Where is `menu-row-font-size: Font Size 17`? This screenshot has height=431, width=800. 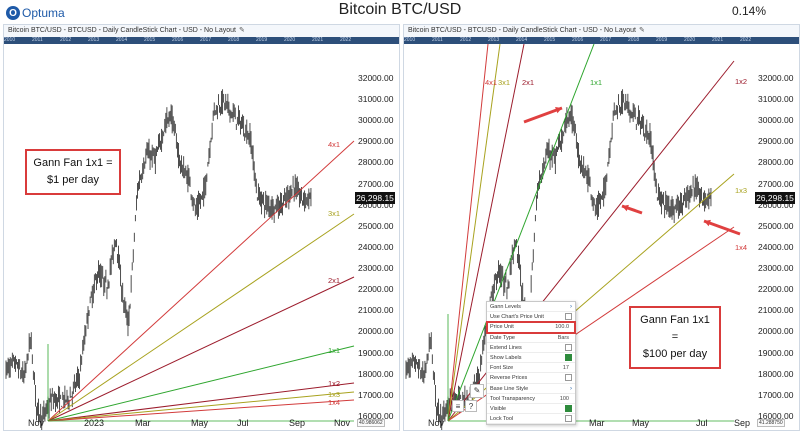 menu-row-font-size: Font Size 17 is located at coordinates (531, 368).